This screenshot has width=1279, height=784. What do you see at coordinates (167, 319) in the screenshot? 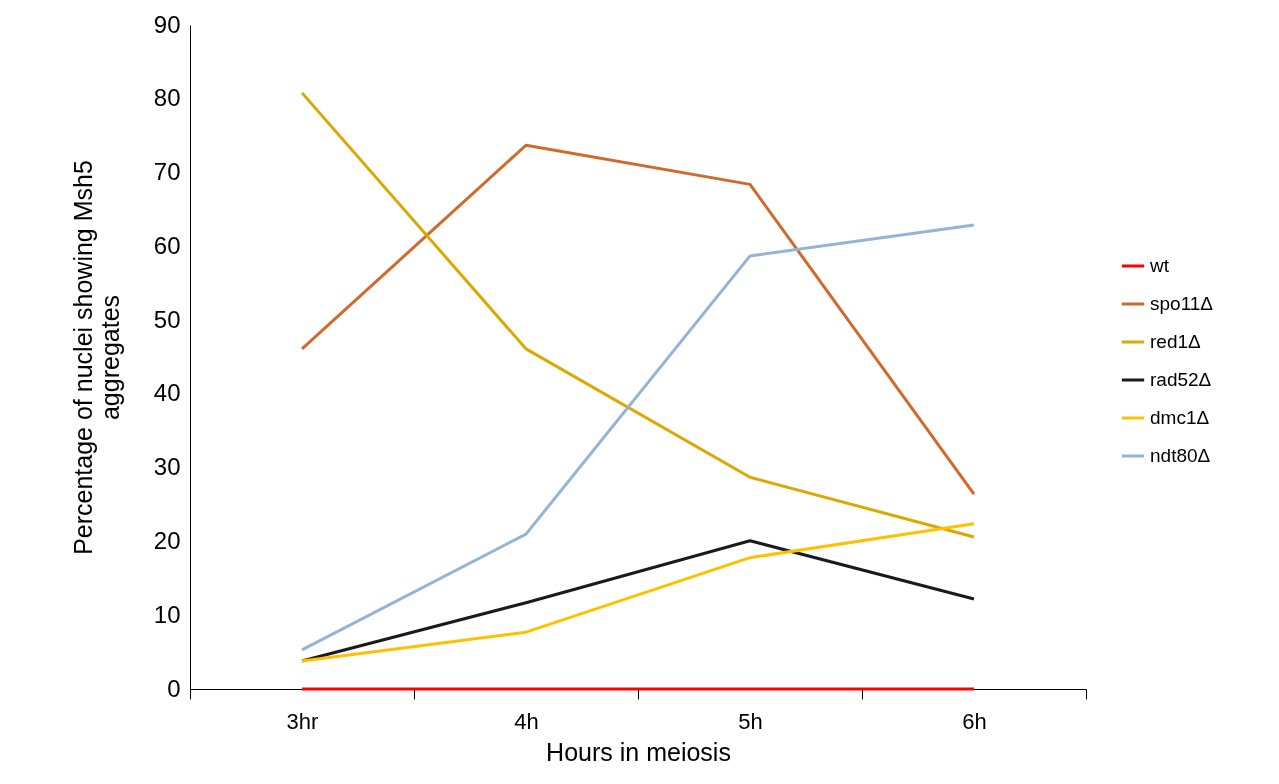
I see `y-tick-label: 50` at bounding box center [167, 319].